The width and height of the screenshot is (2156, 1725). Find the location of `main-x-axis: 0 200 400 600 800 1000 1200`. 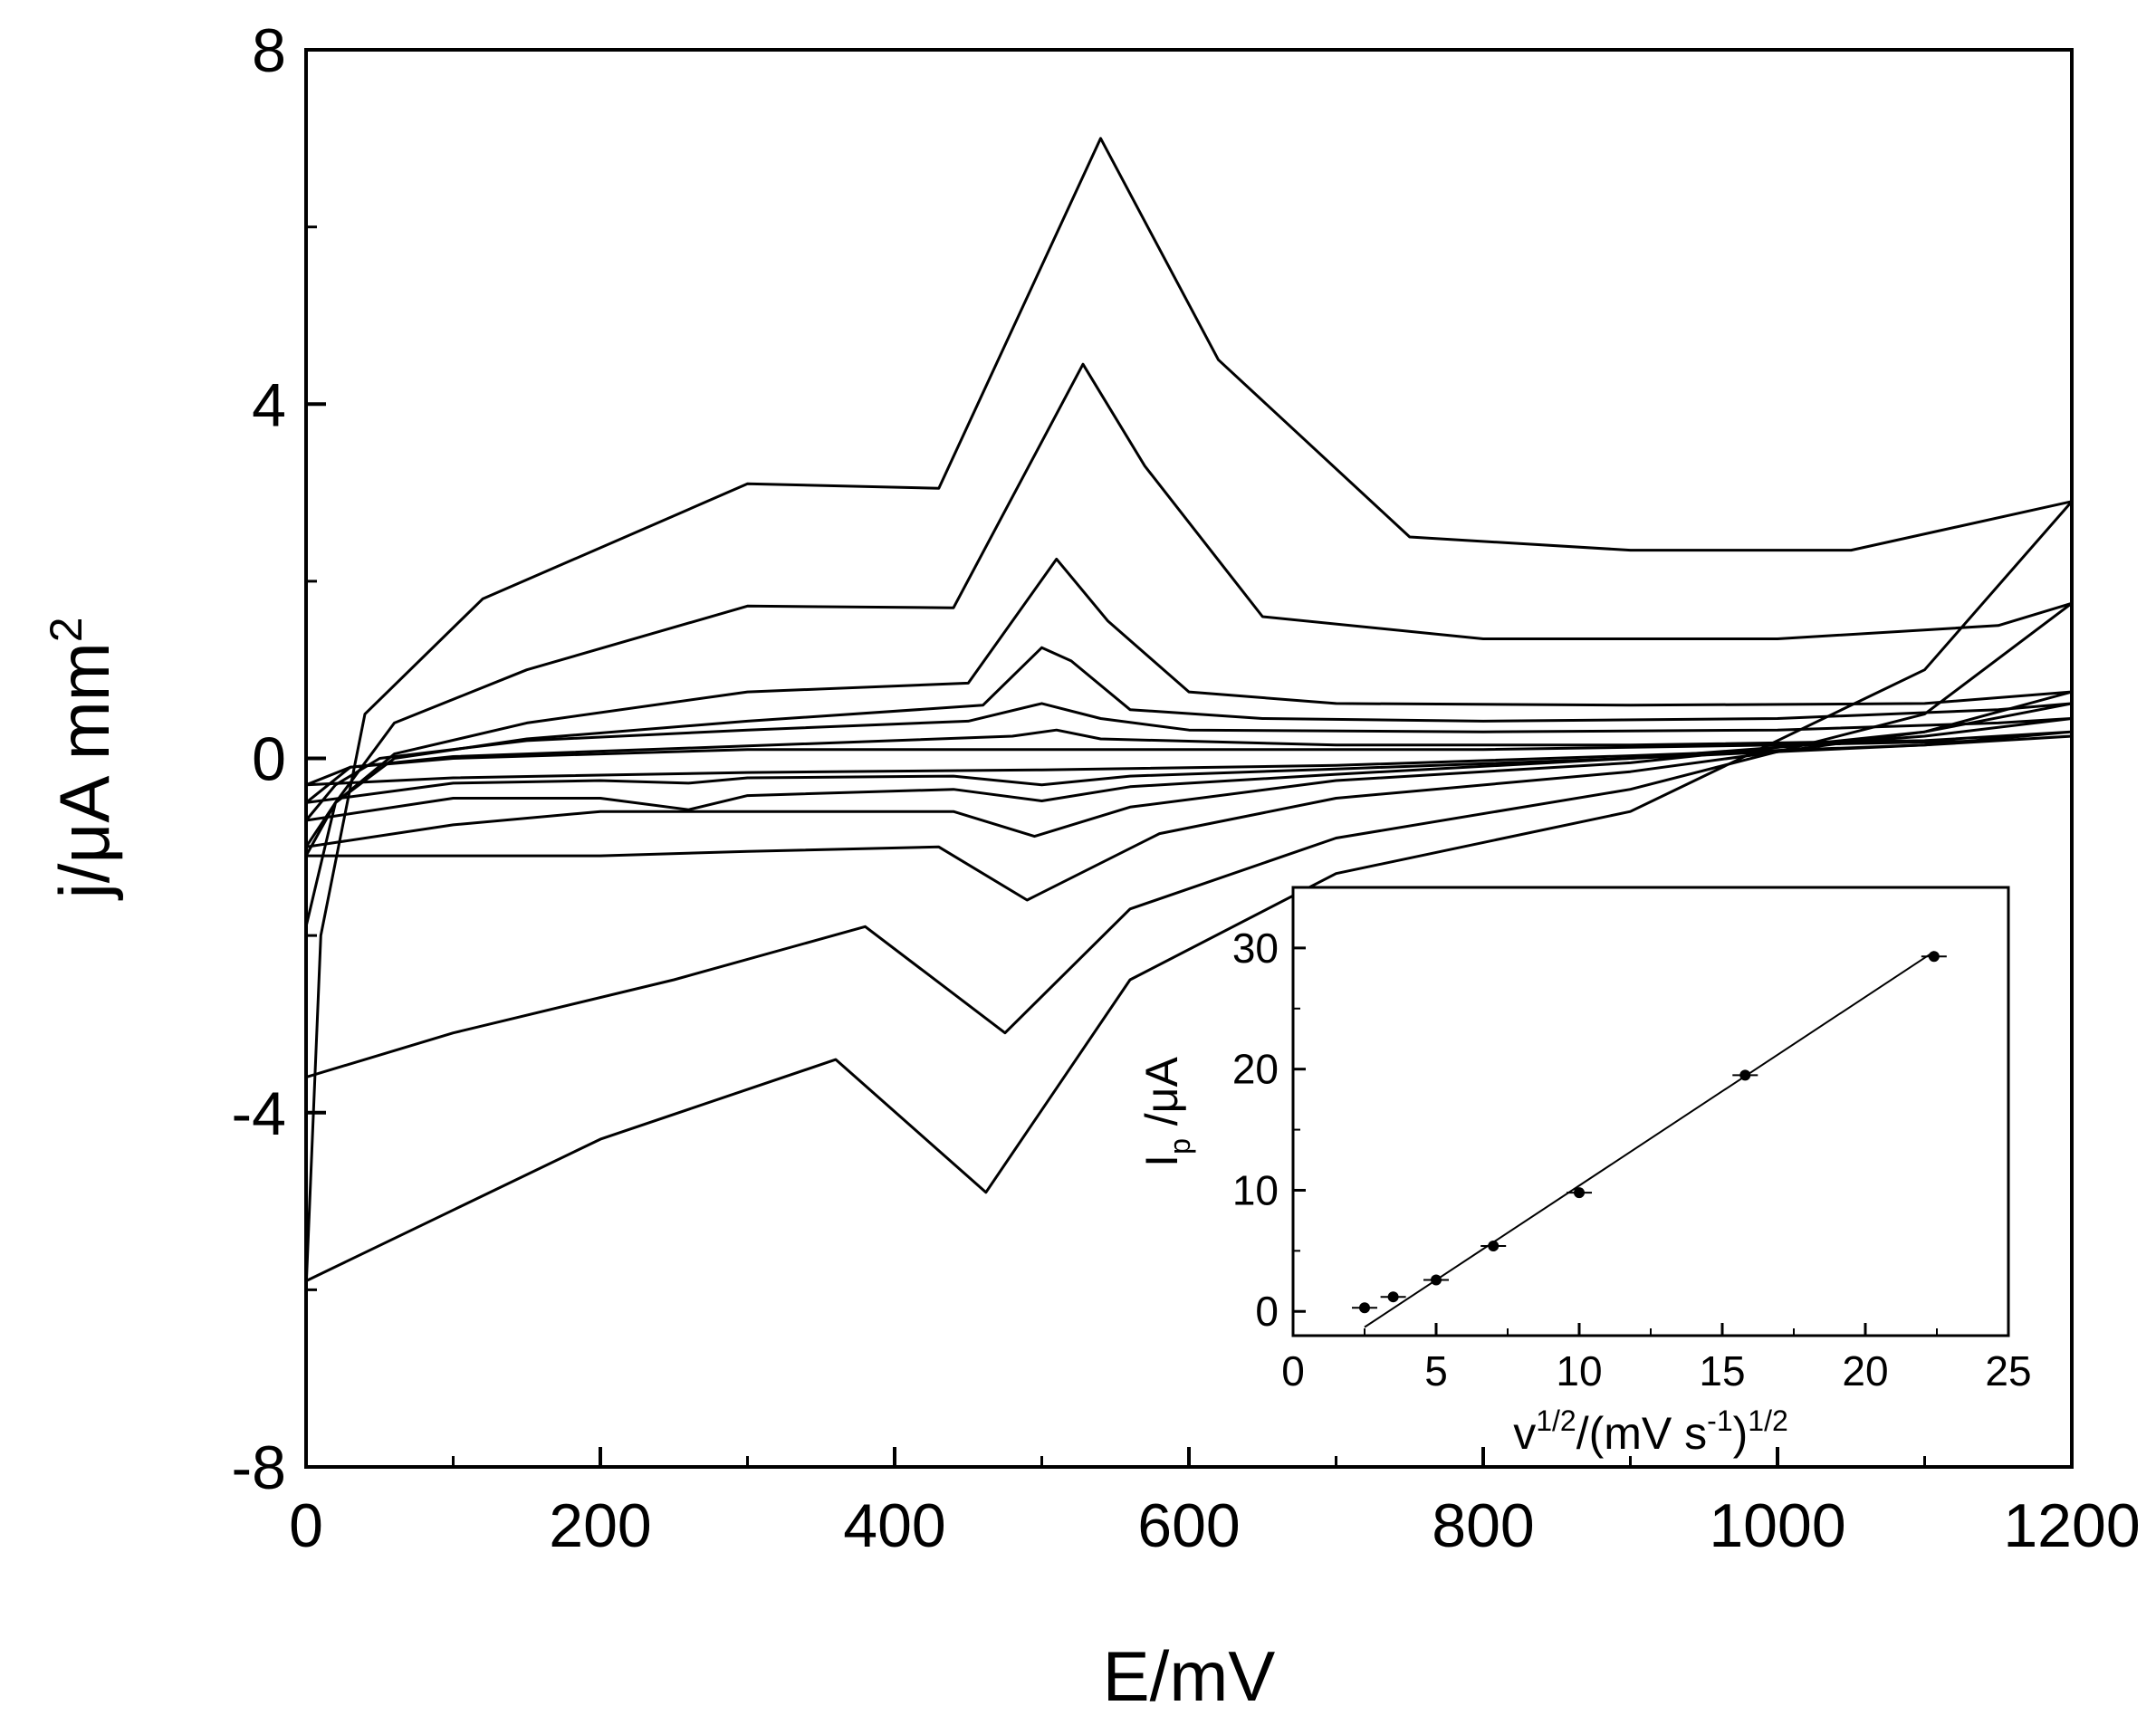

main-x-axis: 0 200 400 600 800 1000 1200 is located at coordinates (1215, 1503).